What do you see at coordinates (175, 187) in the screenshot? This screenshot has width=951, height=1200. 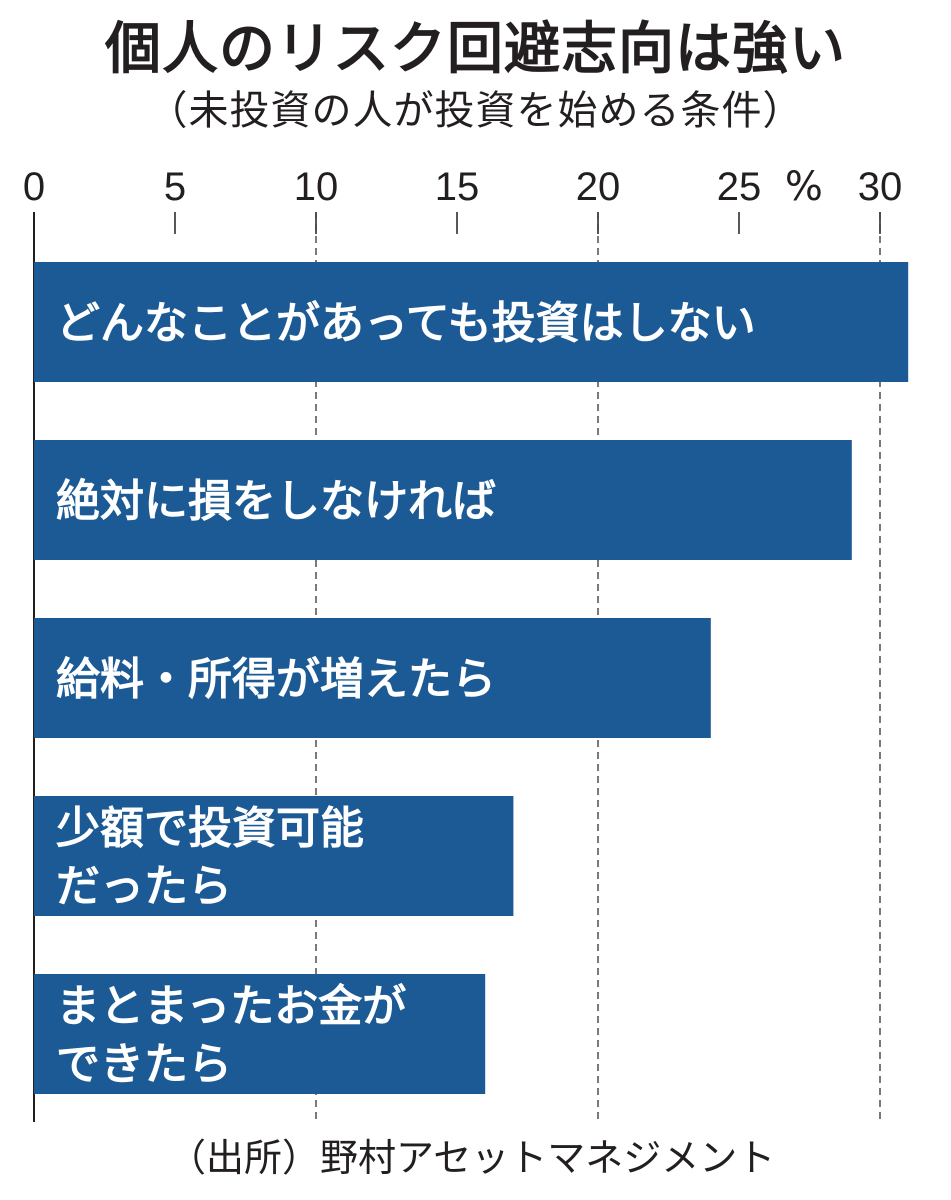 I see `x-tick-label: 5` at bounding box center [175, 187].